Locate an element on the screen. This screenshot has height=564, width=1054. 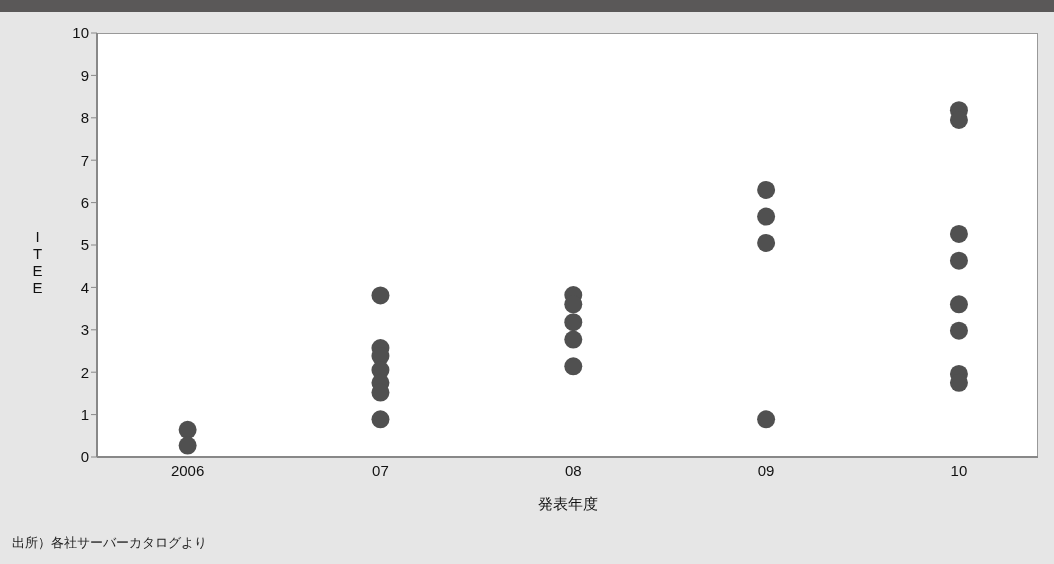
y-tick-label: 7 is located at coordinates (84, 160).